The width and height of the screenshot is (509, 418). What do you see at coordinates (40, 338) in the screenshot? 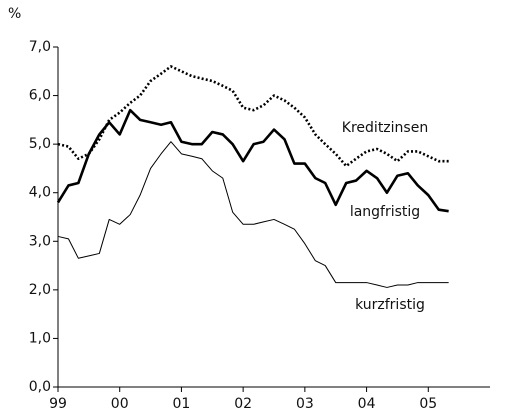
I see `y-tick-label: 1,0` at bounding box center [40, 338].